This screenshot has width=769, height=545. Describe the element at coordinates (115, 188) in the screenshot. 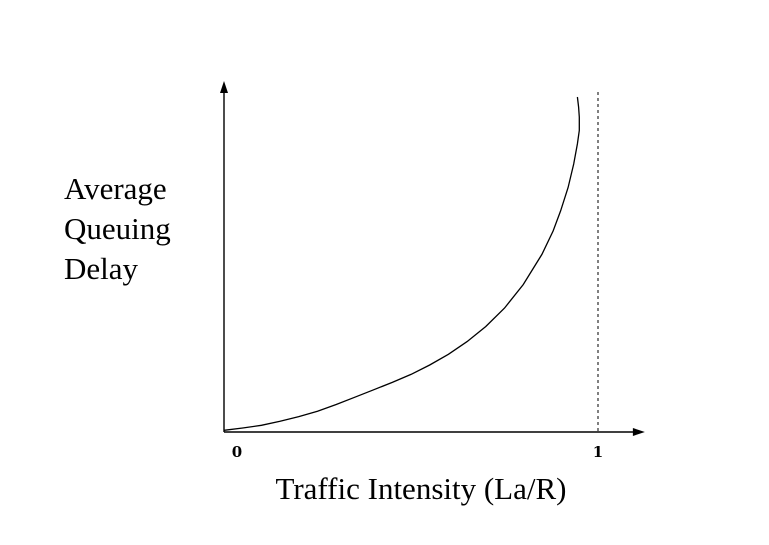

I see `y-label-line: Average` at that location.